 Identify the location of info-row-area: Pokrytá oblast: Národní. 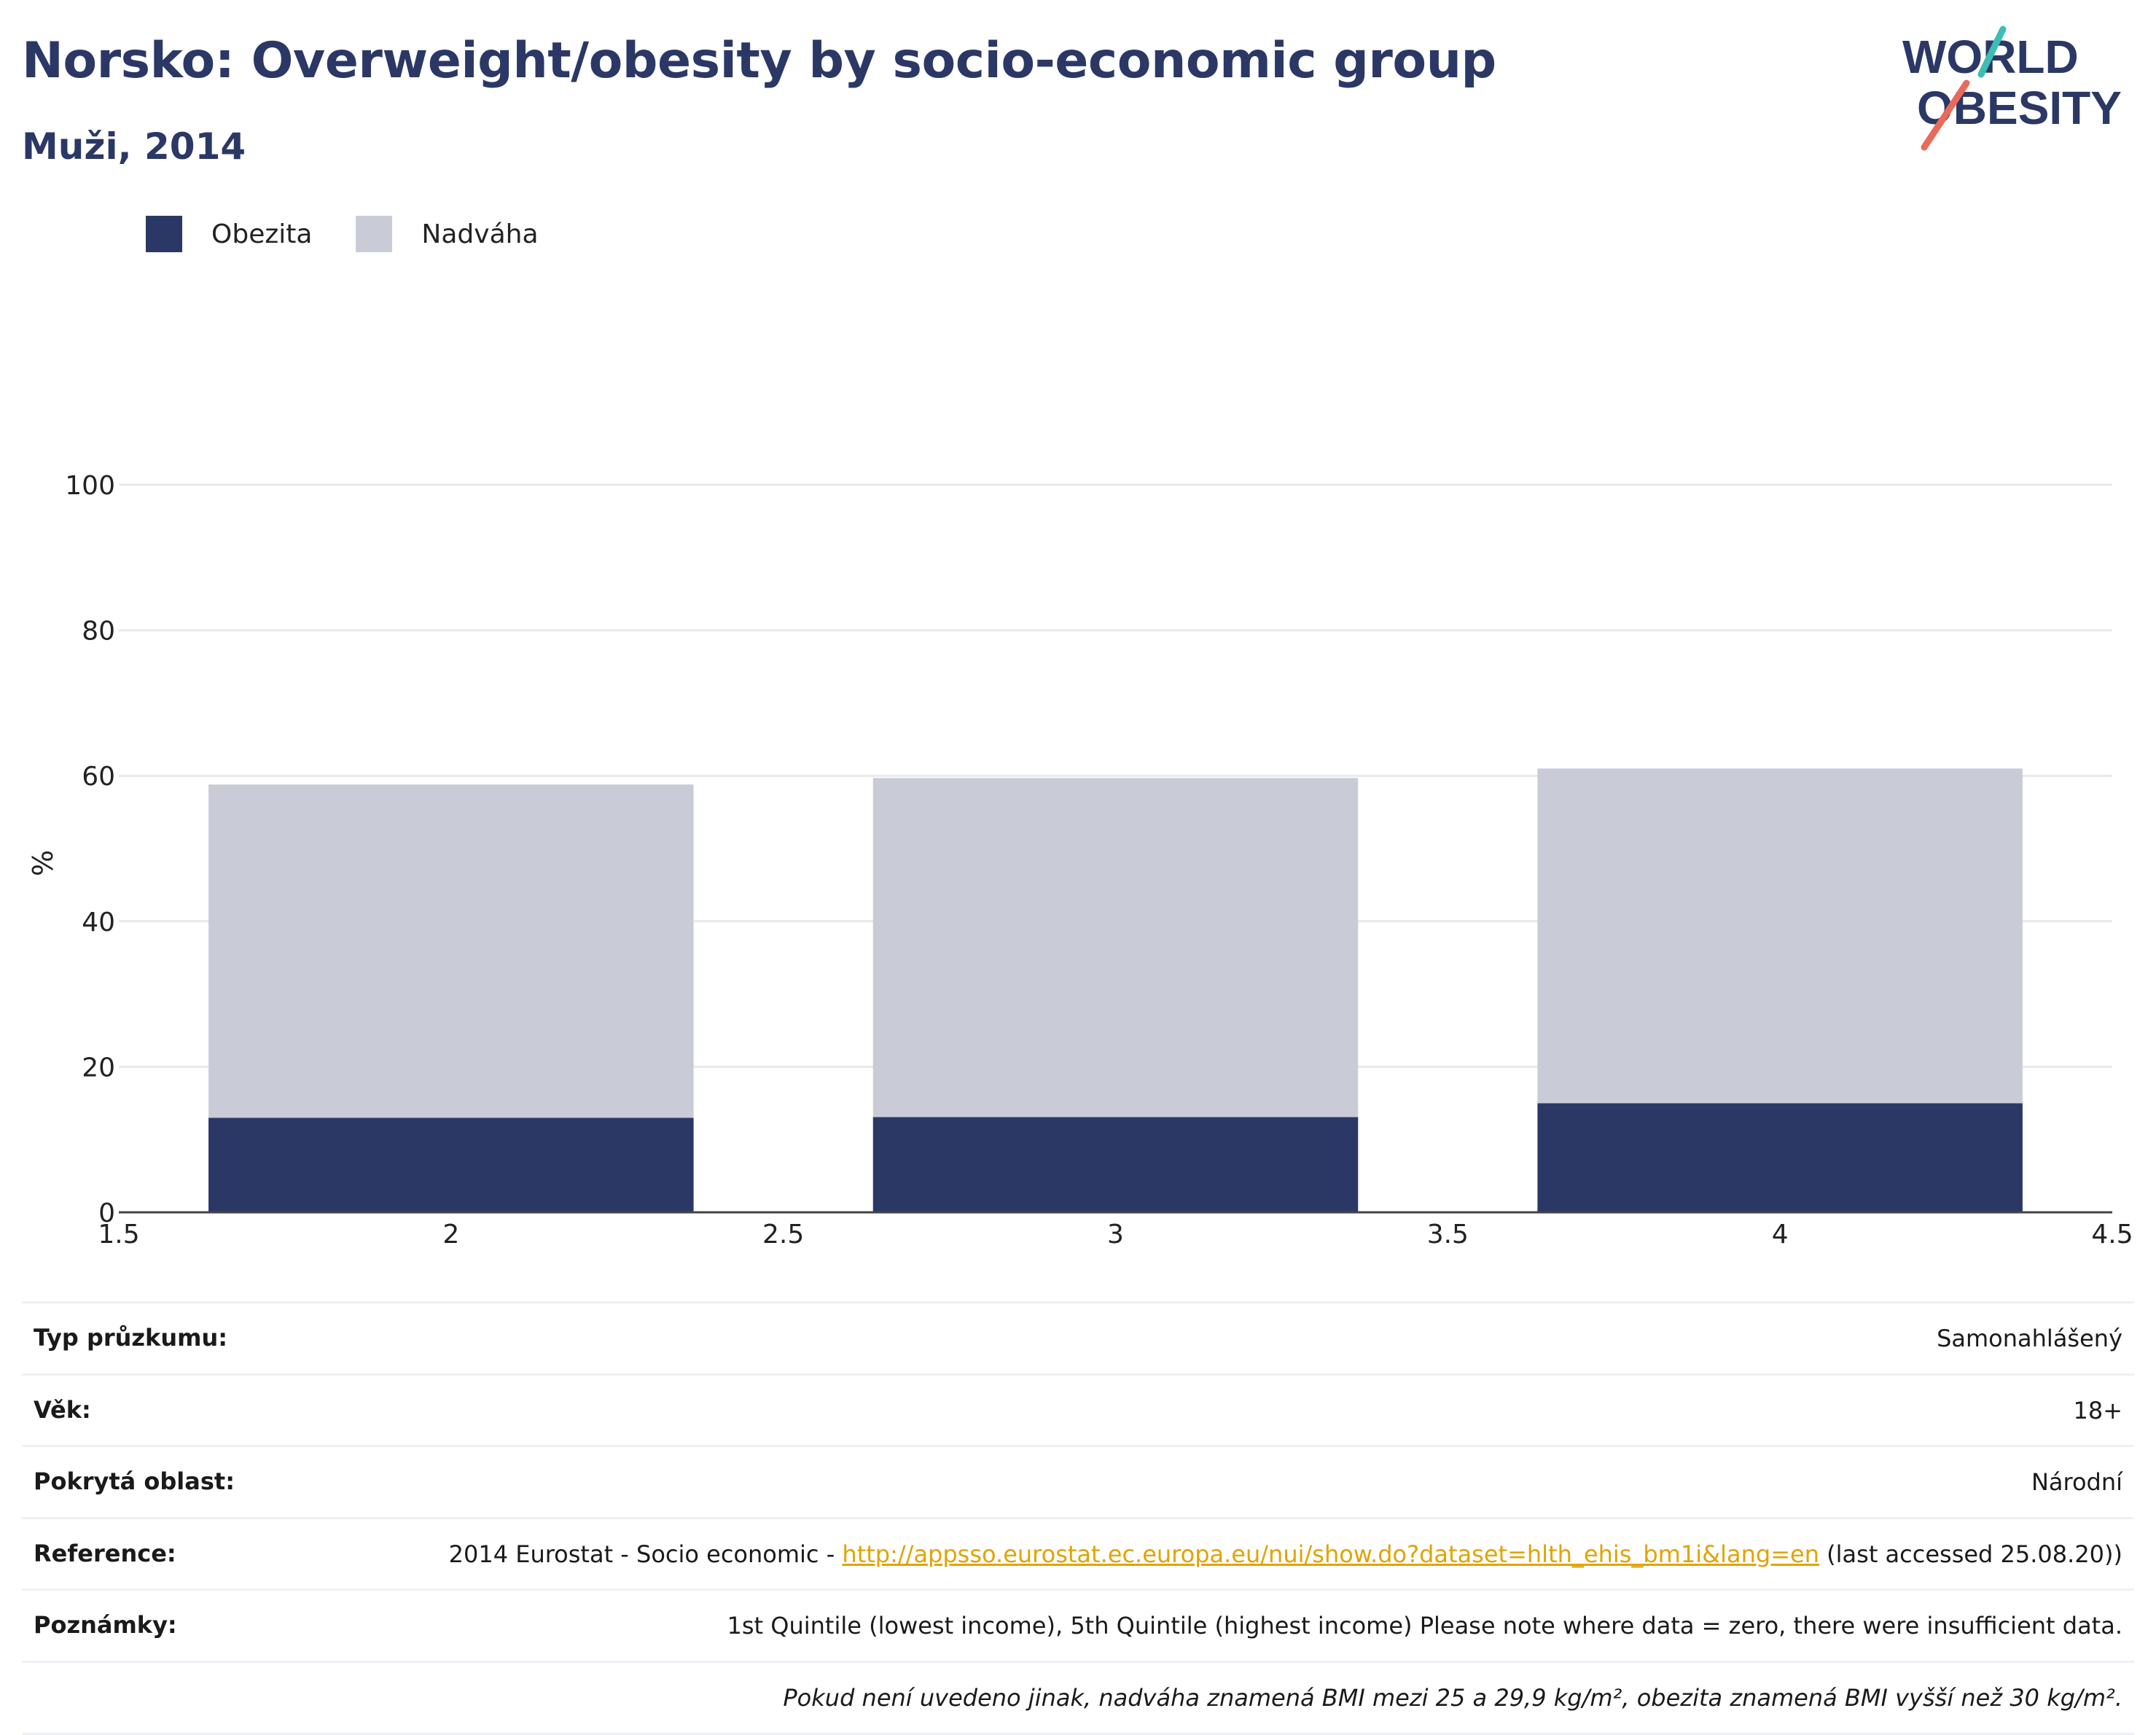
(1078, 1482).